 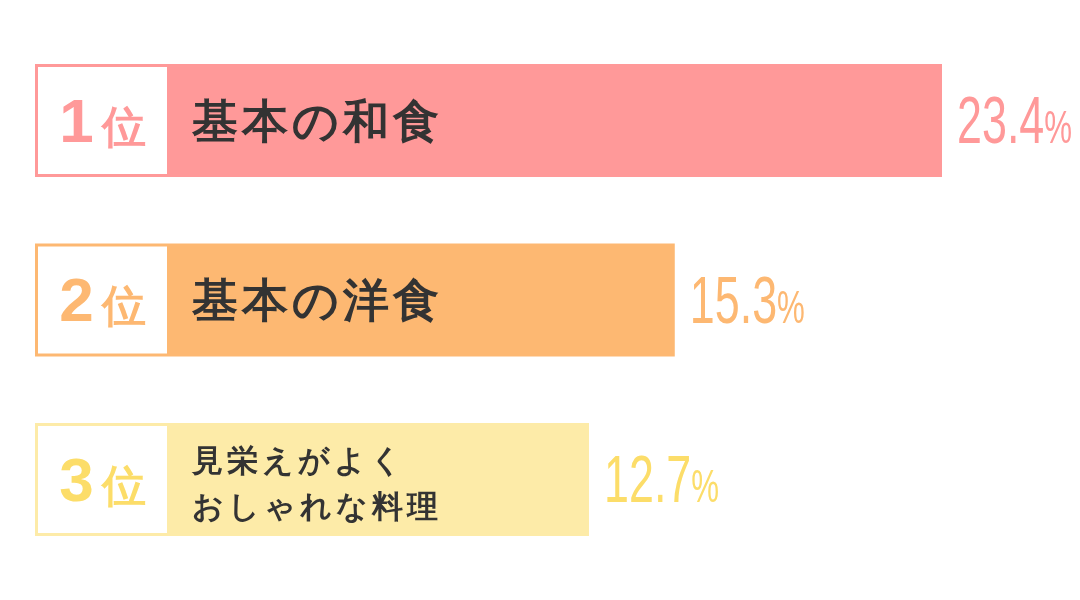 I want to click on value-label: 12.7%, so click(x=662, y=479).